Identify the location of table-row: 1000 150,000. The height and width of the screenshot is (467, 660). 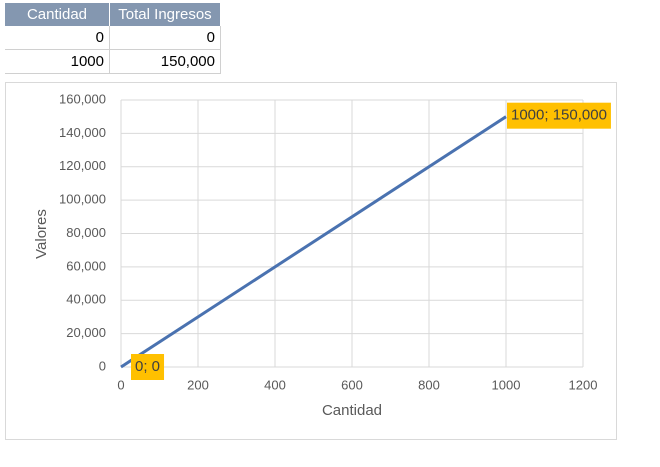
(113, 61).